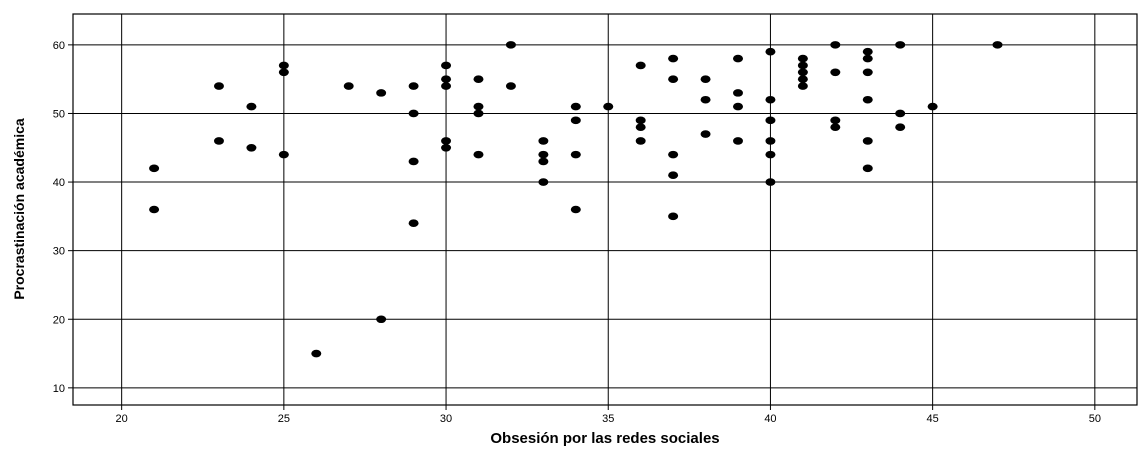  Describe the element at coordinates (604, 438) in the screenshot. I see `x-axis-title: Obsesión por las redes sociales` at that location.